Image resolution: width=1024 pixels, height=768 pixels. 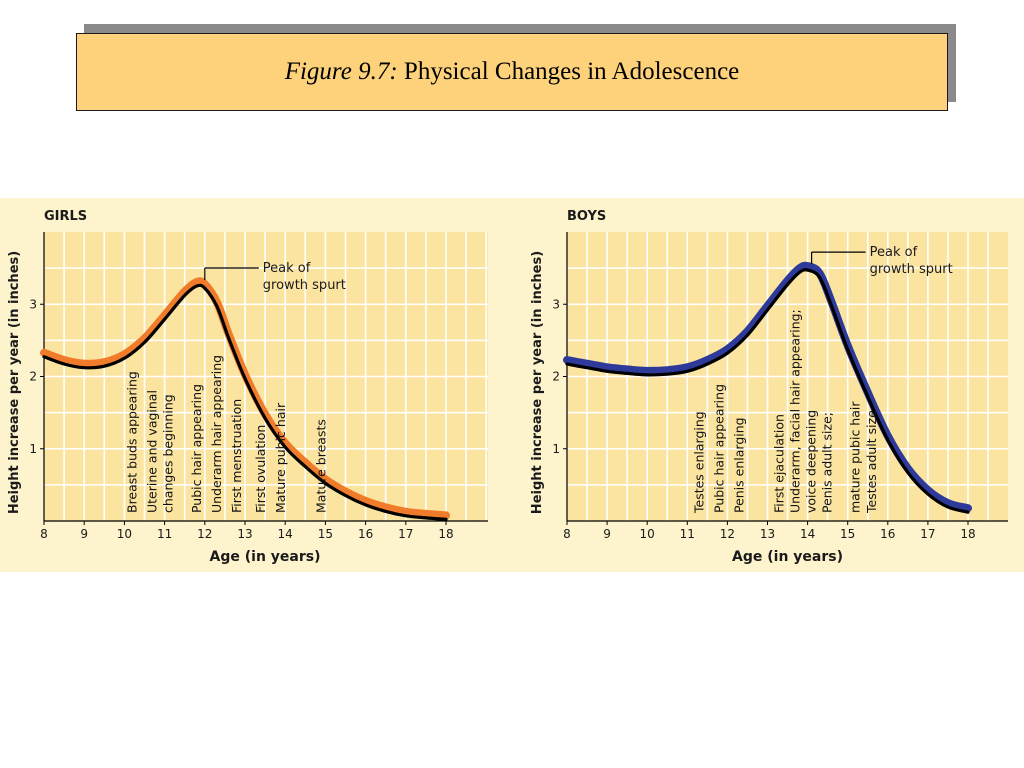 What do you see at coordinates (341, 71) in the screenshot?
I see `figure-label: Figure 9.7:` at bounding box center [341, 71].